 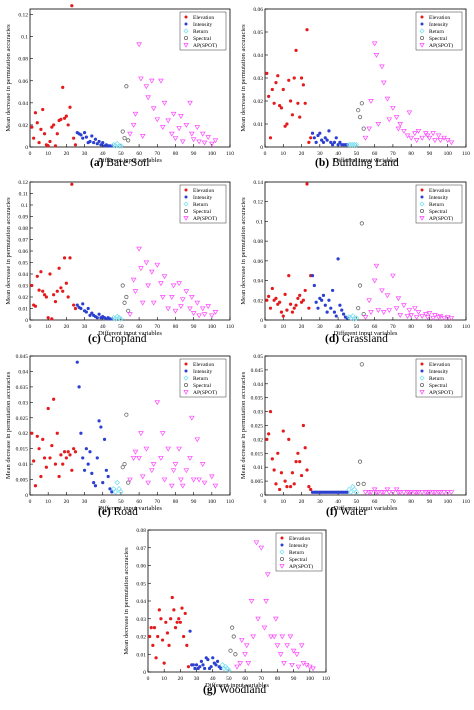 What do you see at coordinates (141, 549) in the screenshot?
I see `y-tick-label: 0.07` at bounding box center [141, 549].